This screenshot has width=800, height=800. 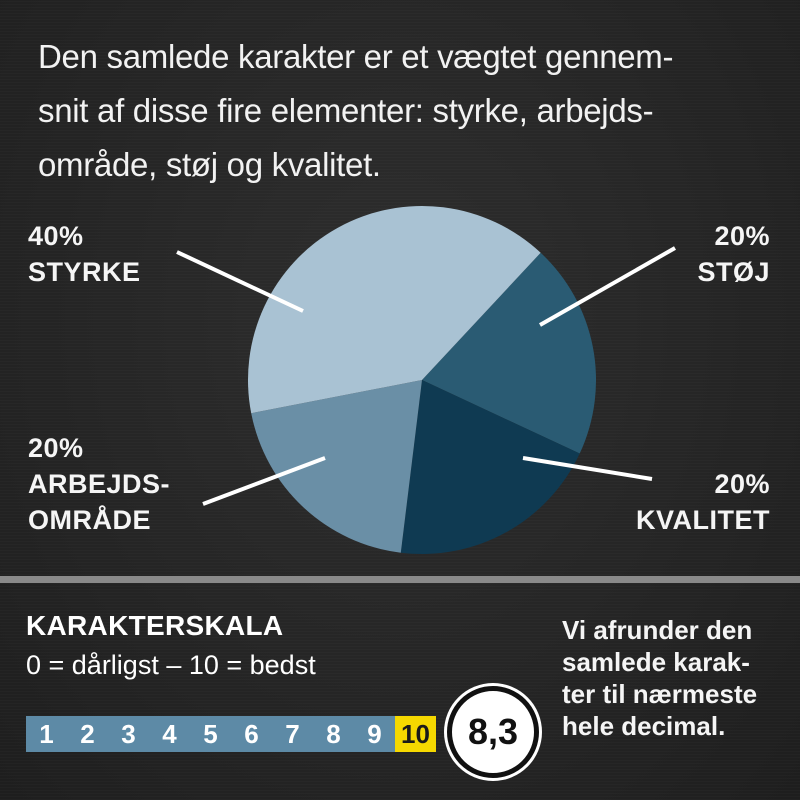 What do you see at coordinates (703, 502) in the screenshot?
I see `slice-label-kvalitet: 20% KVALITET` at bounding box center [703, 502].